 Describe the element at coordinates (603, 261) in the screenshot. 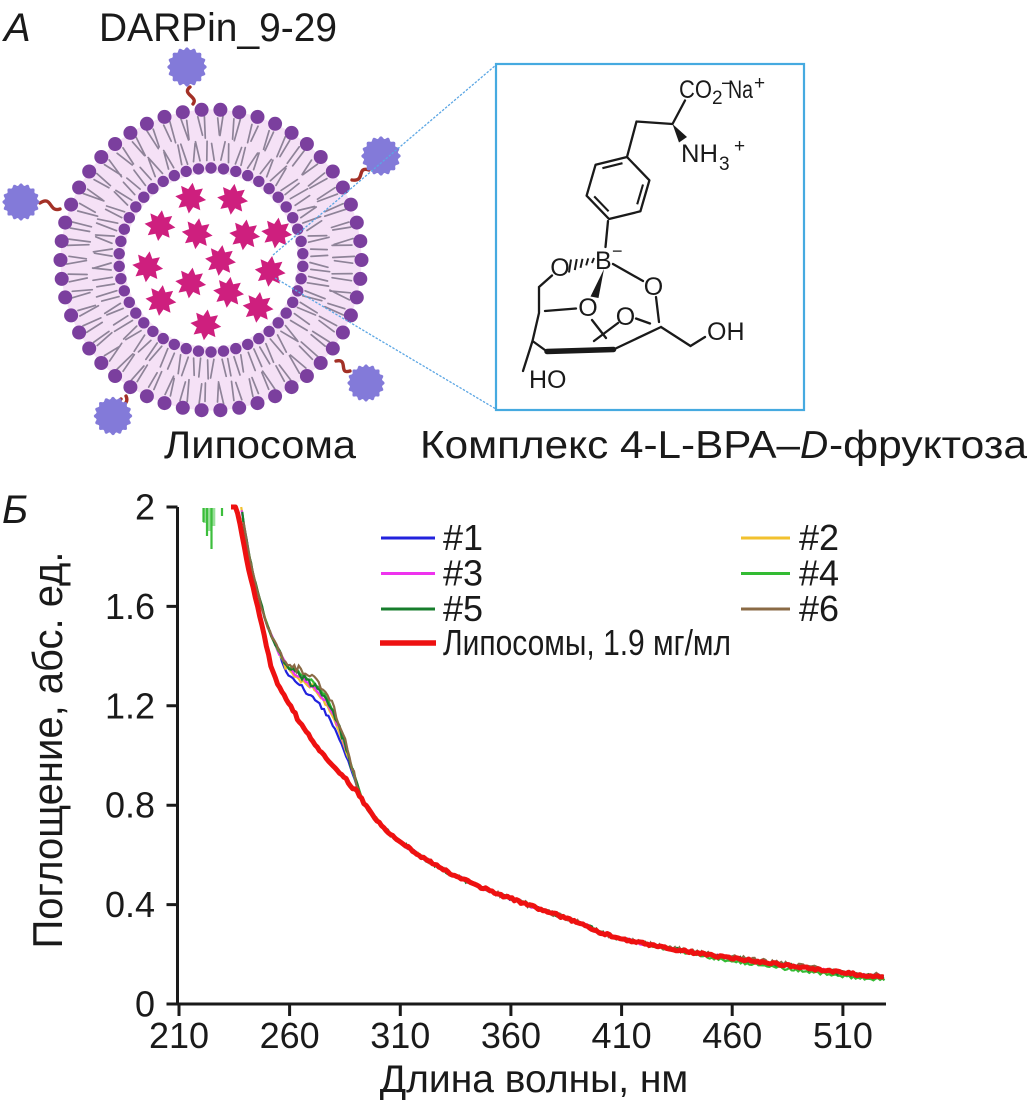

I see `svg-text: B` at that location.